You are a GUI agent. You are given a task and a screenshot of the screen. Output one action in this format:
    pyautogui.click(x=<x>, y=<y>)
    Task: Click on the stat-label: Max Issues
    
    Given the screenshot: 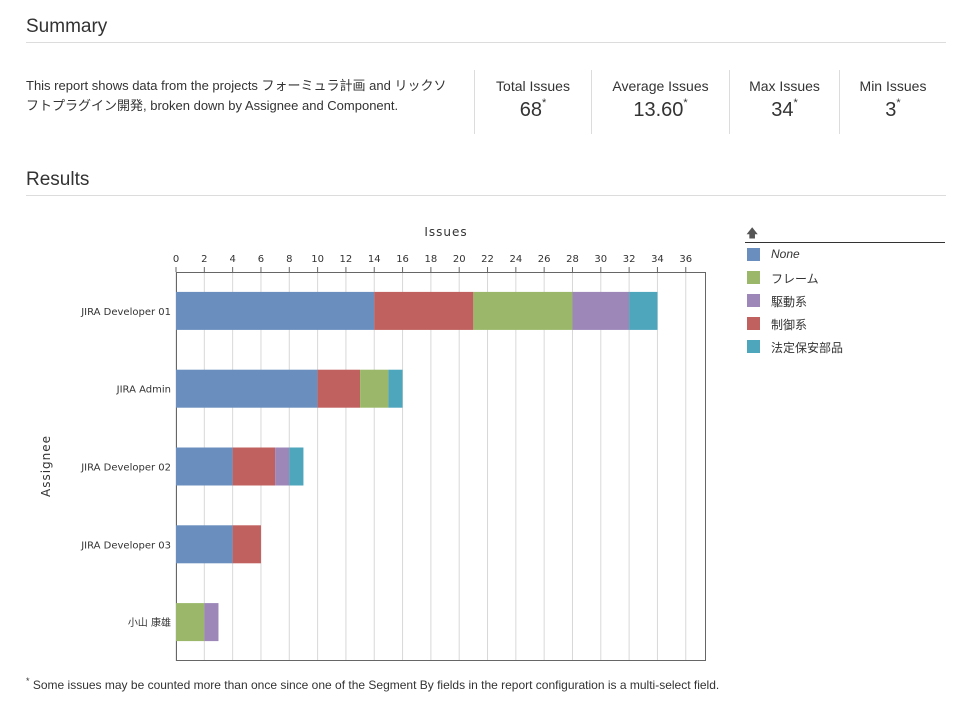 What is the action you would take?
    pyautogui.click(x=784, y=86)
    